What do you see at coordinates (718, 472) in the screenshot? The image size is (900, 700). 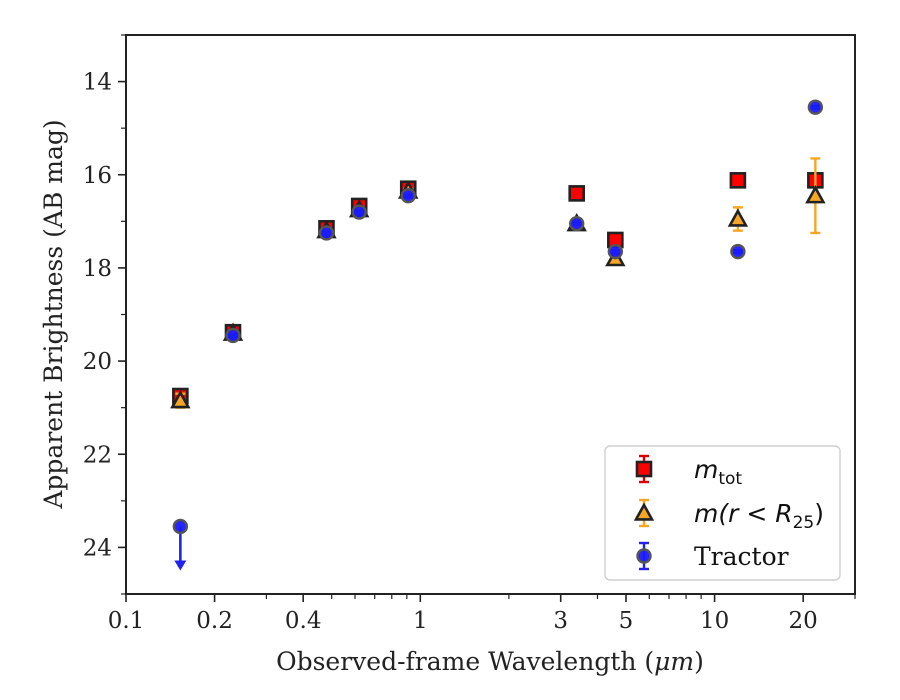 I see `legend-label-0: mtot` at bounding box center [718, 472].